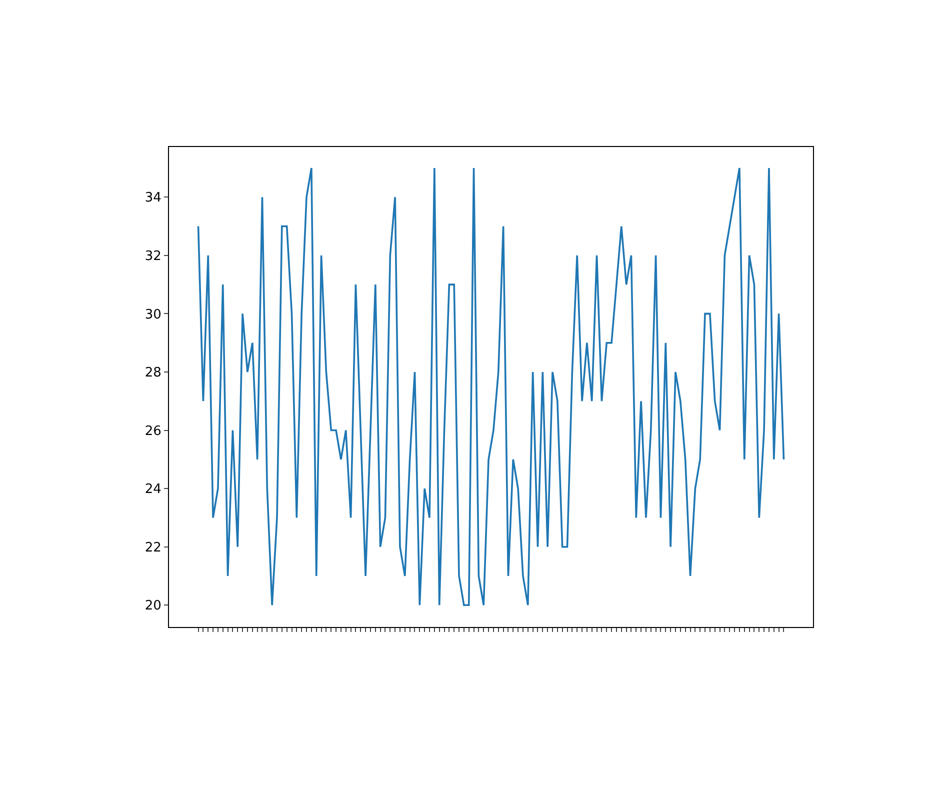 The width and height of the screenshot is (946, 800). What do you see at coordinates (153, 256) in the screenshot?
I see `y-tick-label: 32` at bounding box center [153, 256].